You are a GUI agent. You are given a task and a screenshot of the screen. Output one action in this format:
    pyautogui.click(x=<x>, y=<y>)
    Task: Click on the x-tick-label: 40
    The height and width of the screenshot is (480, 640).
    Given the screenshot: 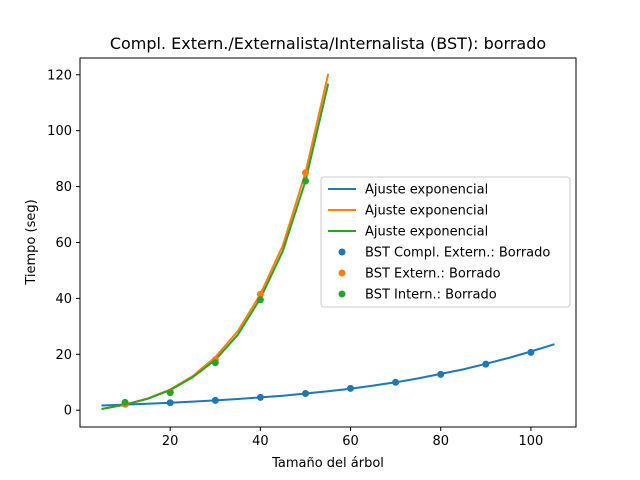 What is the action you would take?
    pyautogui.click(x=260, y=441)
    